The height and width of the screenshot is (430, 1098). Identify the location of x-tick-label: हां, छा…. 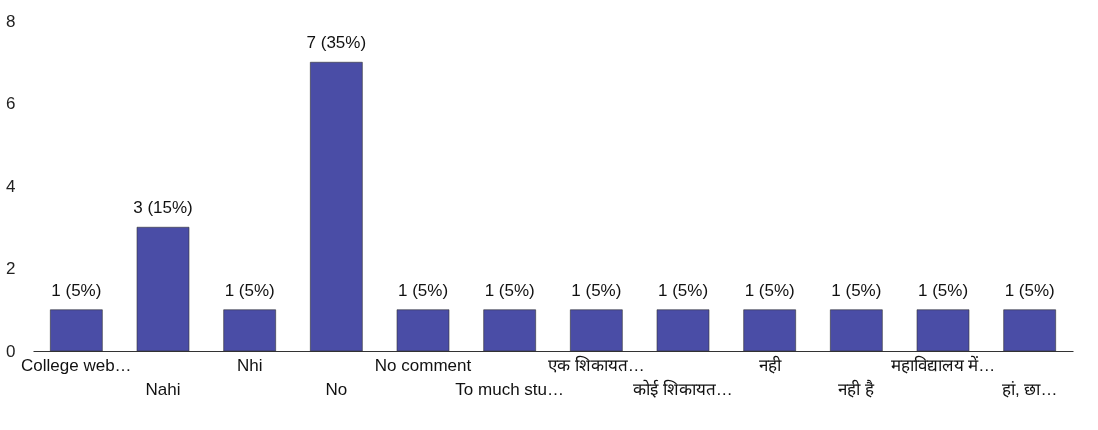
(1029, 389).